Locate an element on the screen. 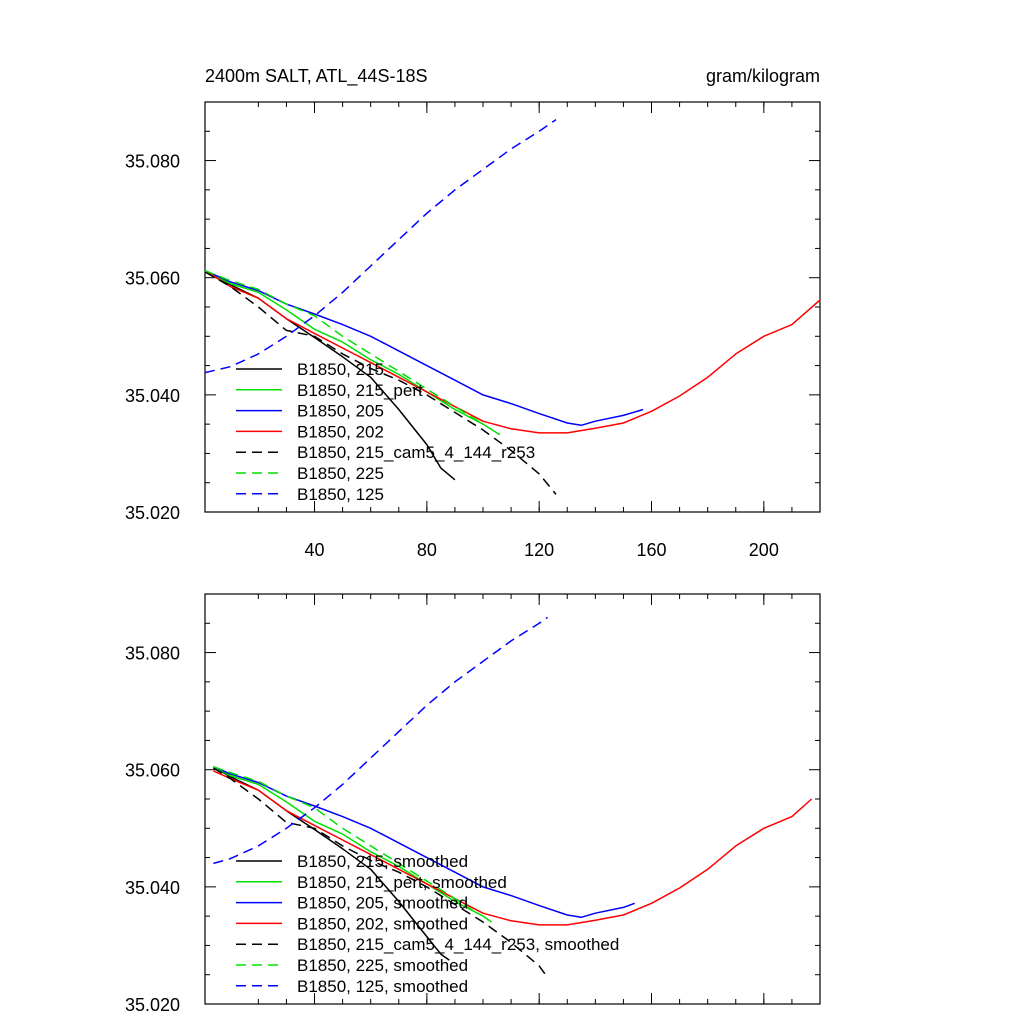 The height and width of the screenshot is (1029, 1024). legend-label: B1850, 215_cam5_4_144_r253, smoothed is located at coordinates (458, 944).